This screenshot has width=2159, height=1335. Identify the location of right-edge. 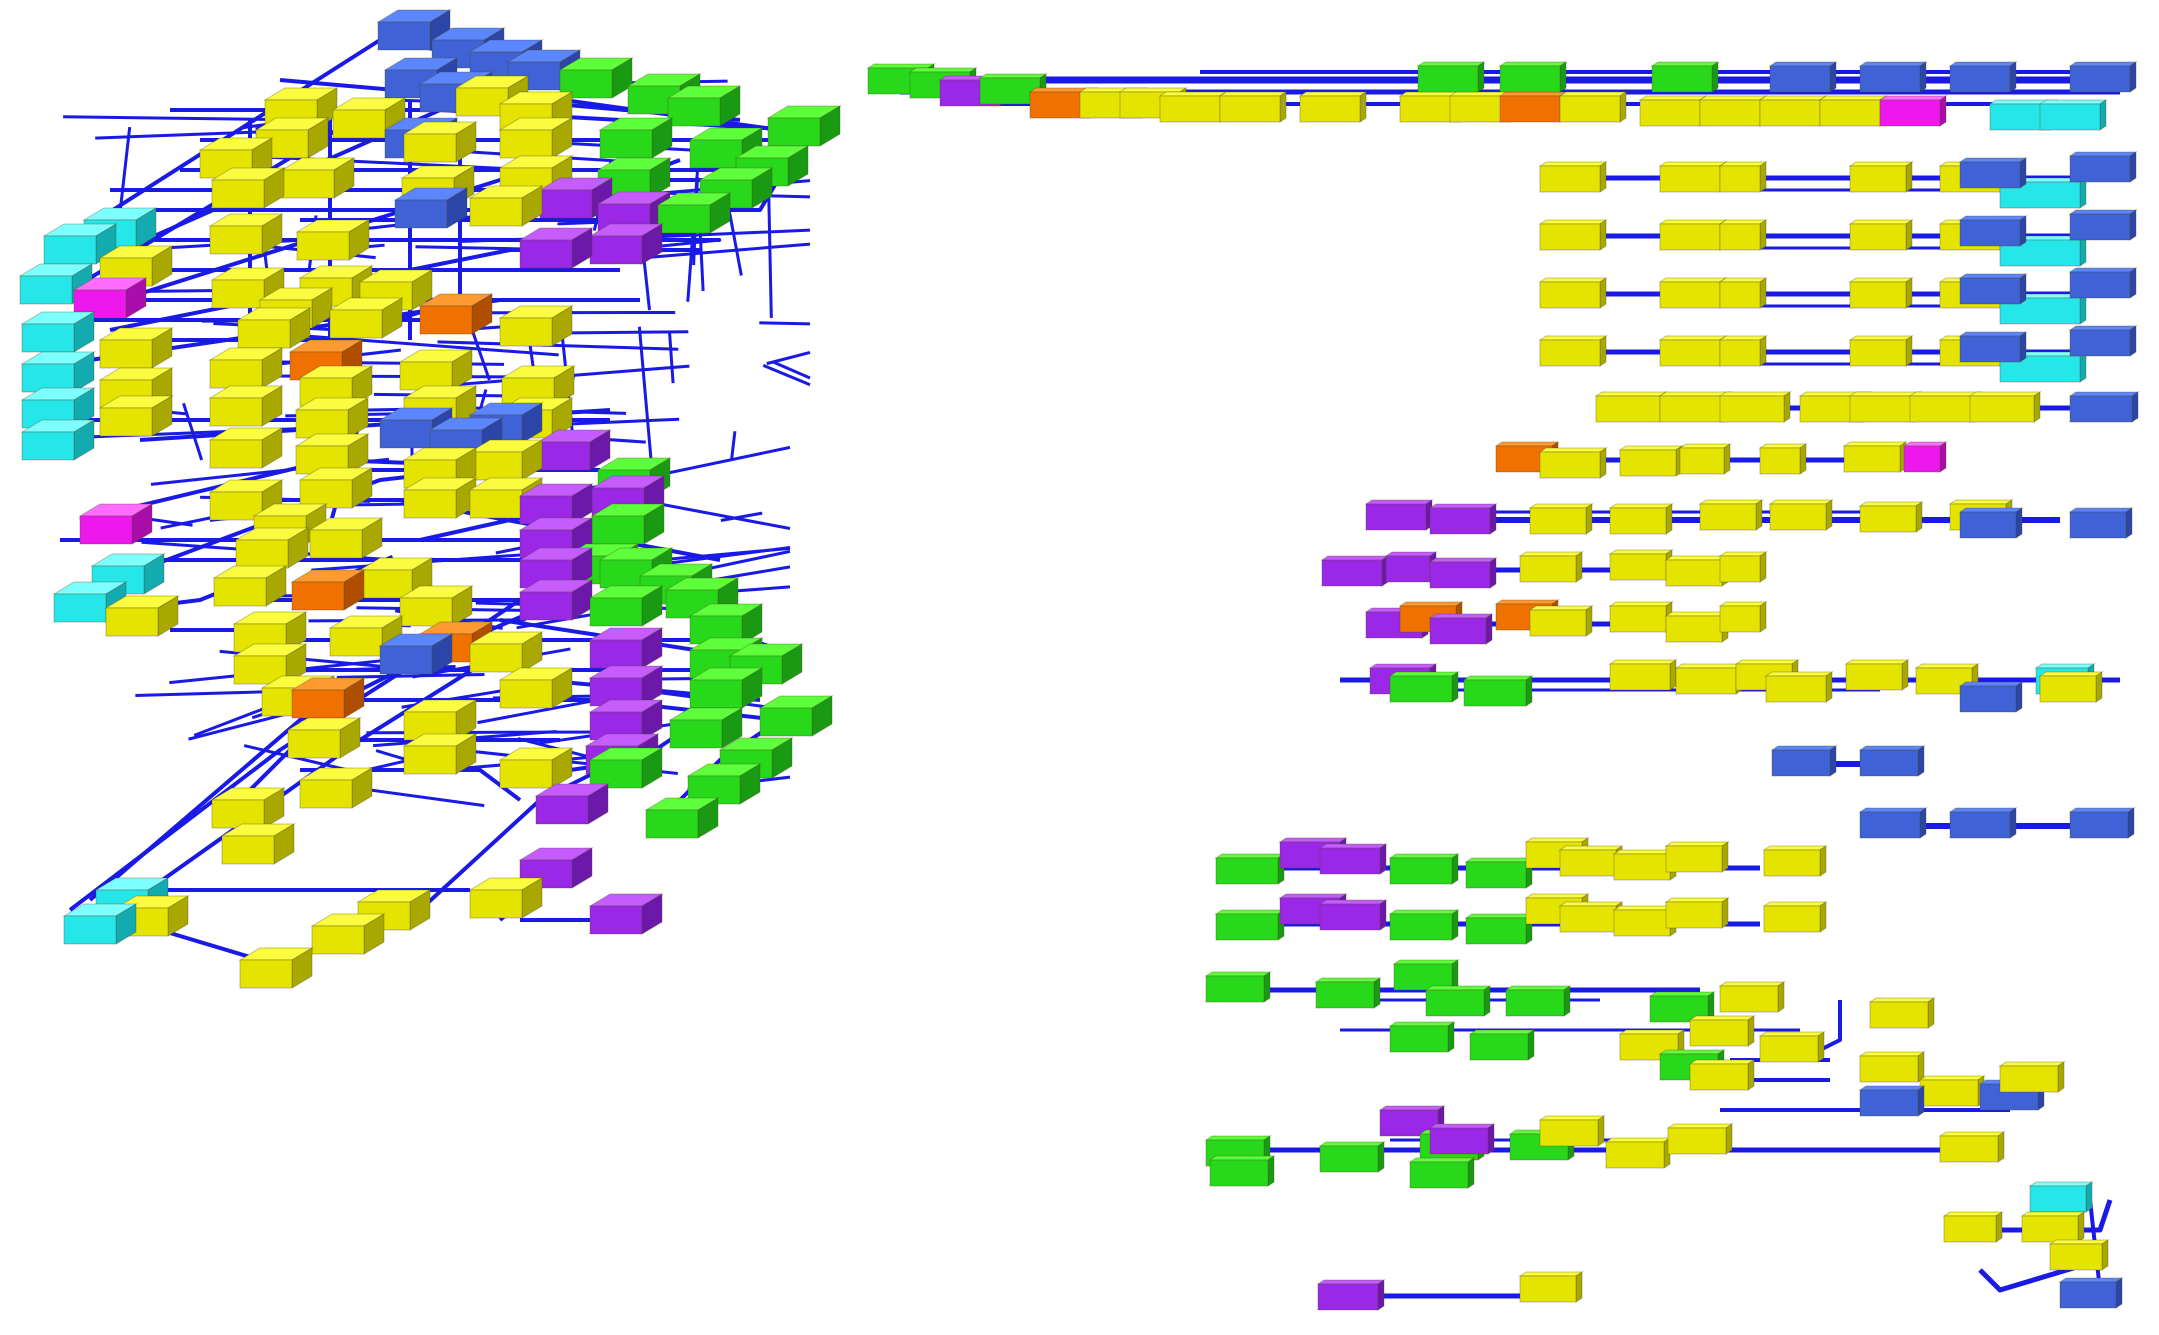
(2046, 1216).